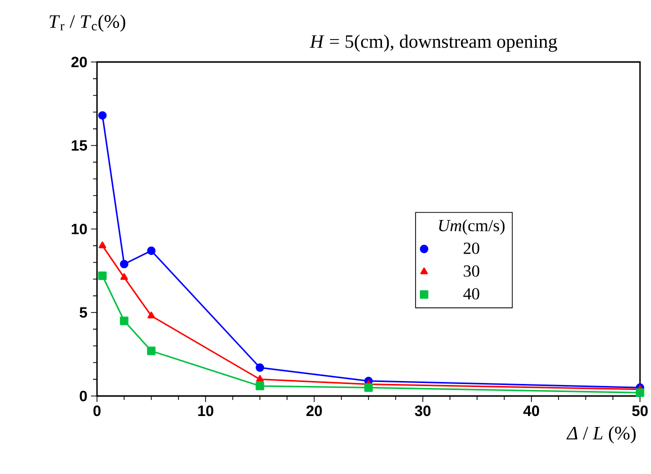 This screenshot has width=651, height=474. What do you see at coordinates (79, 229) in the screenshot?
I see `y-tick-label: 10` at bounding box center [79, 229].